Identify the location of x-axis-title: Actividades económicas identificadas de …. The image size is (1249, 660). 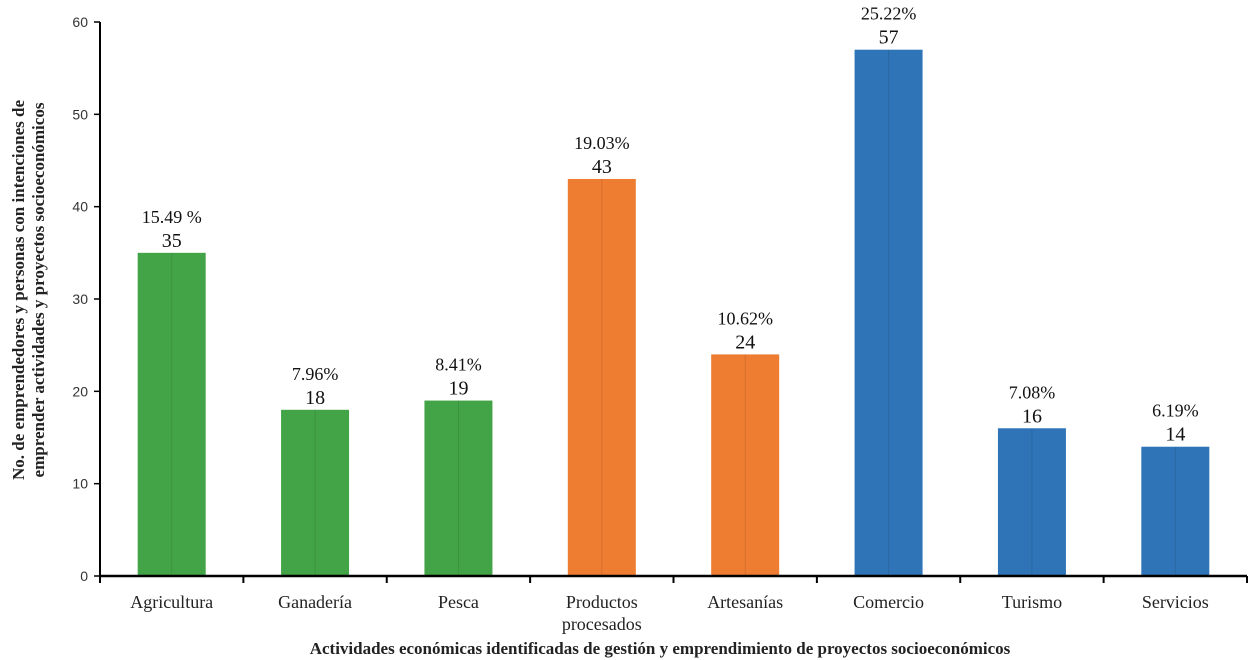
(660, 648).